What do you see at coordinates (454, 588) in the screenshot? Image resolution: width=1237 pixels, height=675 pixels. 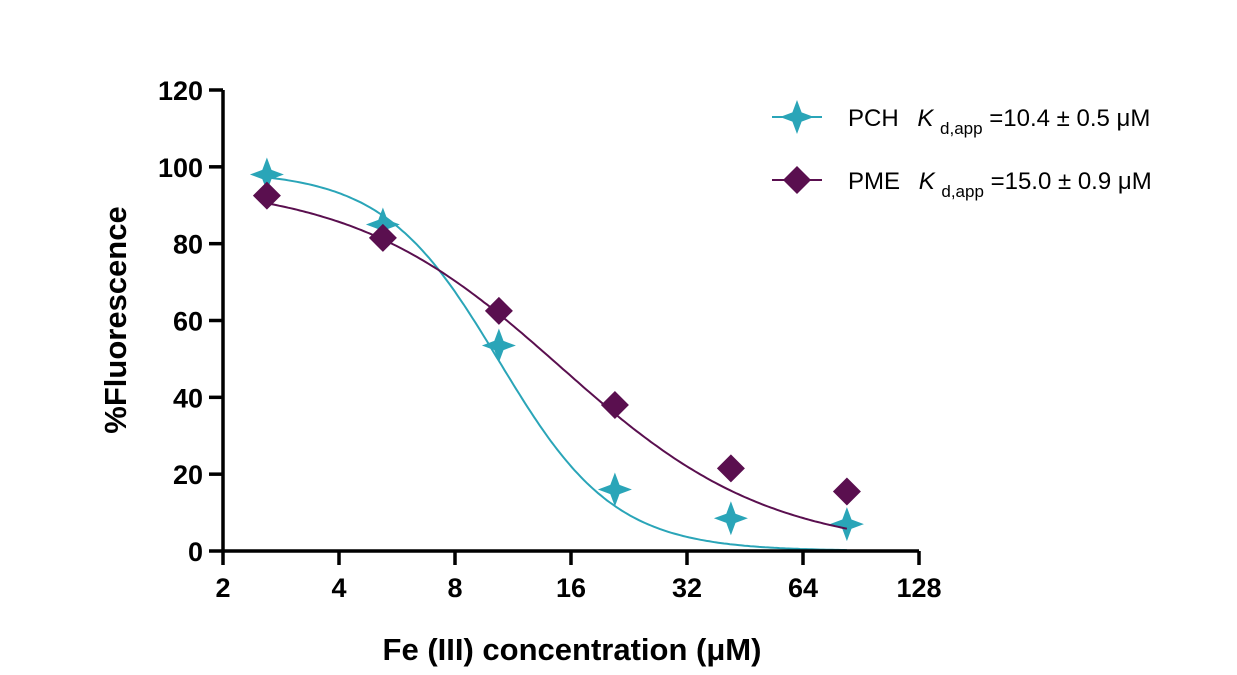 I see `x-tick-label-8: 8` at bounding box center [454, 588].